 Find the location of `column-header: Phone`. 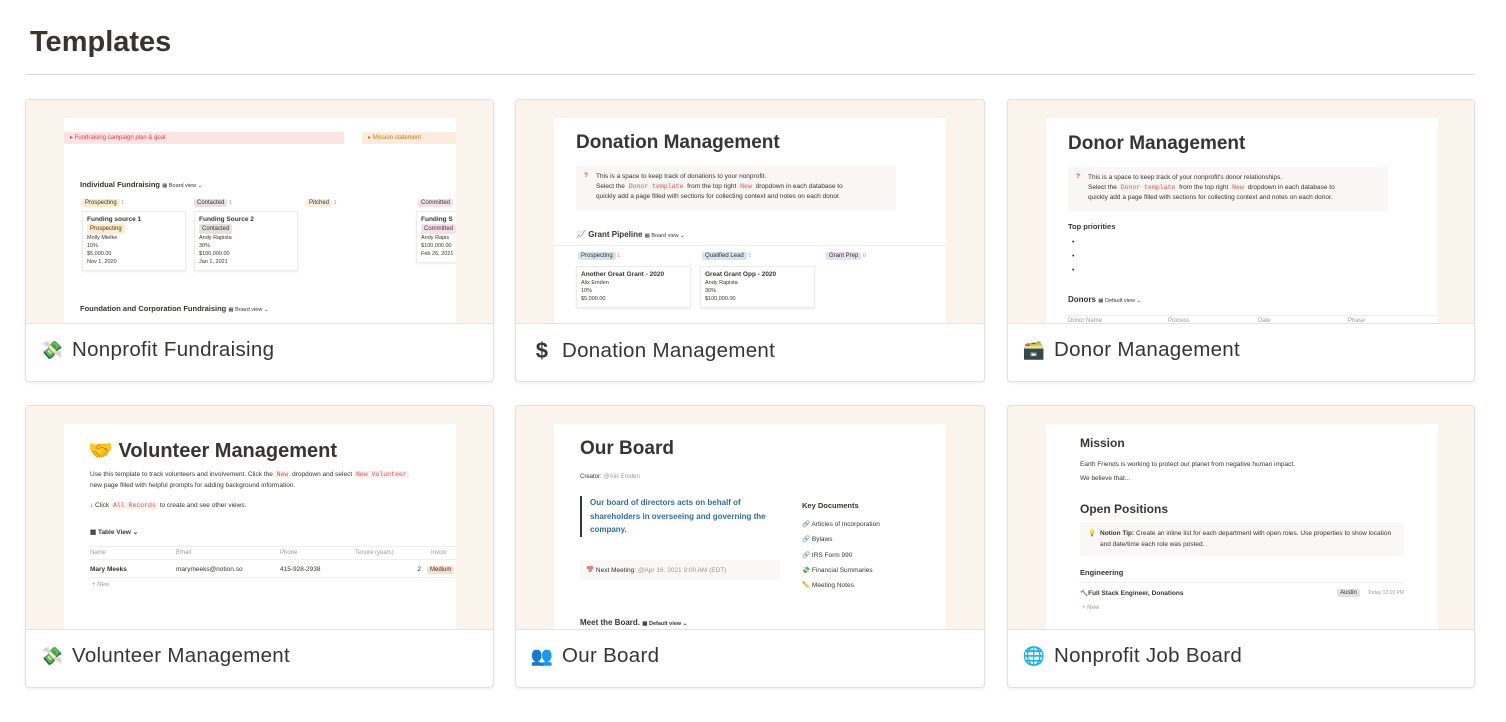

column-header: Phone is located at coordinates (289, 553).